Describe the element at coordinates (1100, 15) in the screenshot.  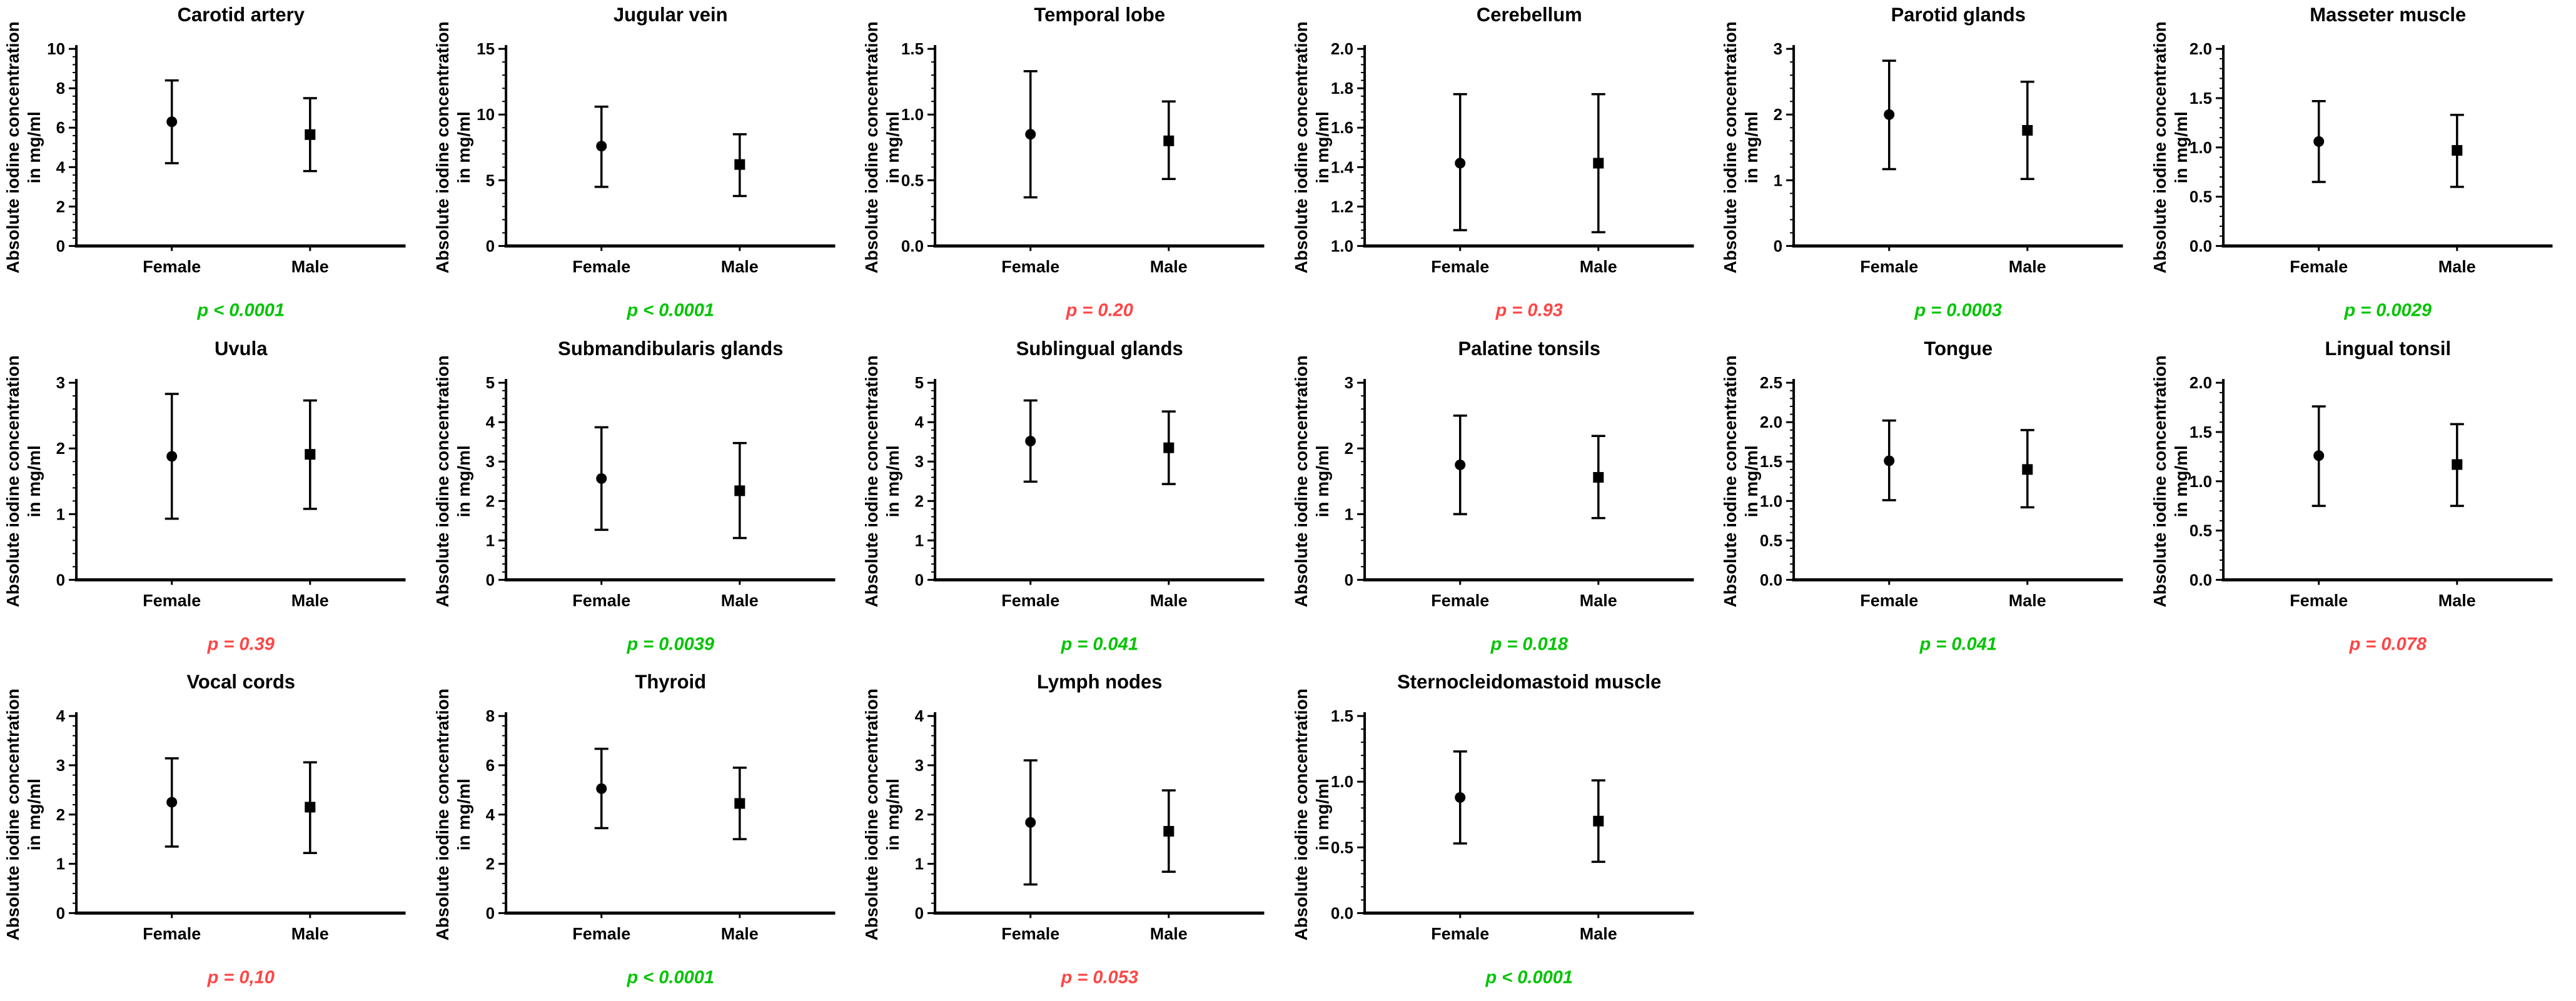
I see `chart-title: Temporal lobe` at that location.